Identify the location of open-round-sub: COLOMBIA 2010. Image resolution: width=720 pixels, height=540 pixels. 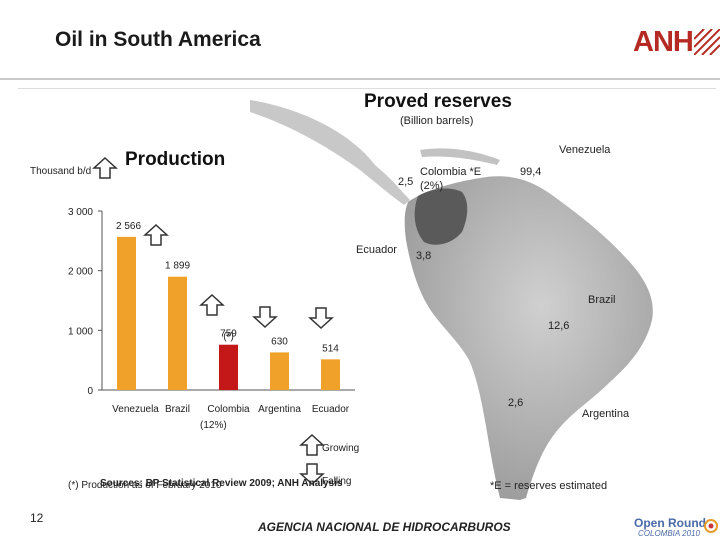
(669, 533).